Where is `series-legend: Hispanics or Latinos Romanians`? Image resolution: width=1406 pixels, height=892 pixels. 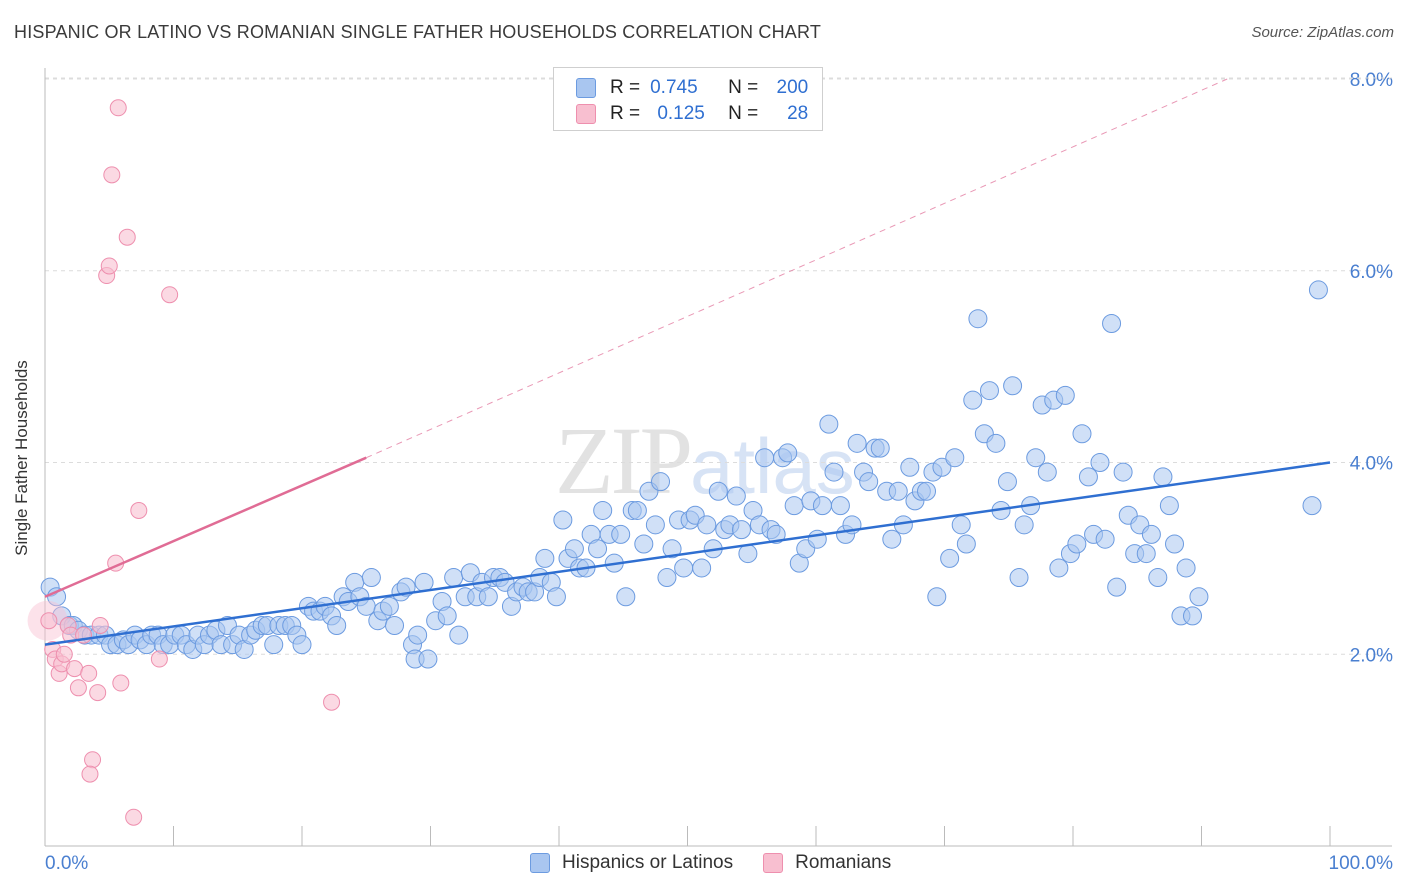 series-legend: Hispanics or Latinos Romanians is located at coordinates (725, 863).